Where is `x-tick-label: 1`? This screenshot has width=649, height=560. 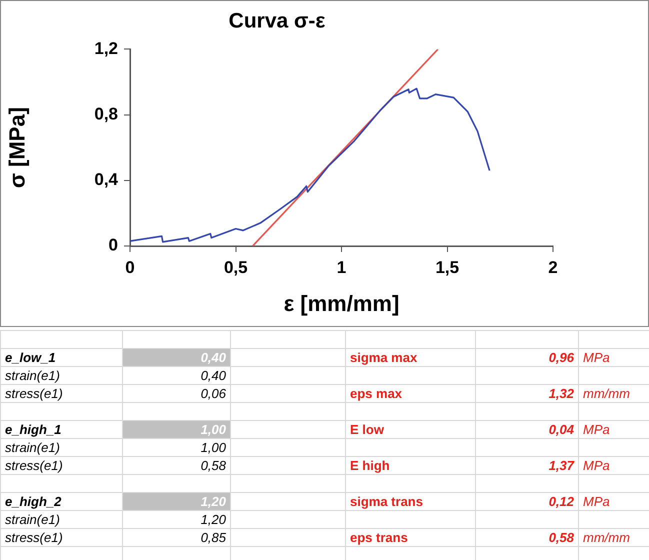 x-tick-label: 1 is located at coordinates (341, 267).